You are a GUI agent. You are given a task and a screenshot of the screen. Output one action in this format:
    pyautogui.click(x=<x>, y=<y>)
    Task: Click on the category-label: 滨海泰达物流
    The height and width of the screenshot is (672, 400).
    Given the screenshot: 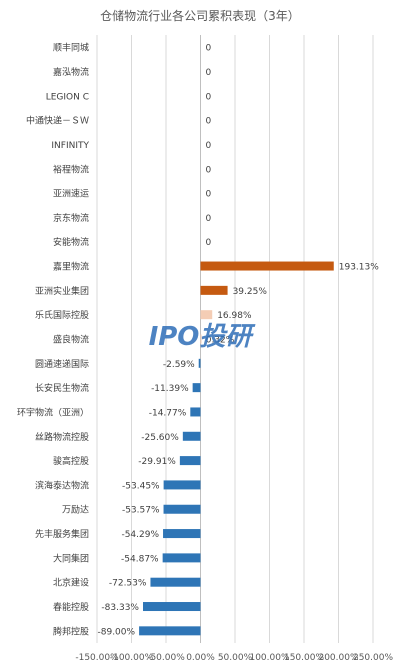 What is the action you would take?
    pyautogui.click(x=62, y=485)
    